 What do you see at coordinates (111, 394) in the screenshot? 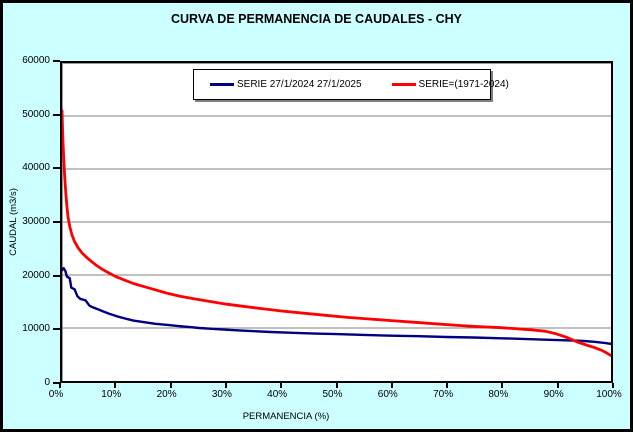
I see `x-tick-label: 10%` at bounding box center [111, 394].